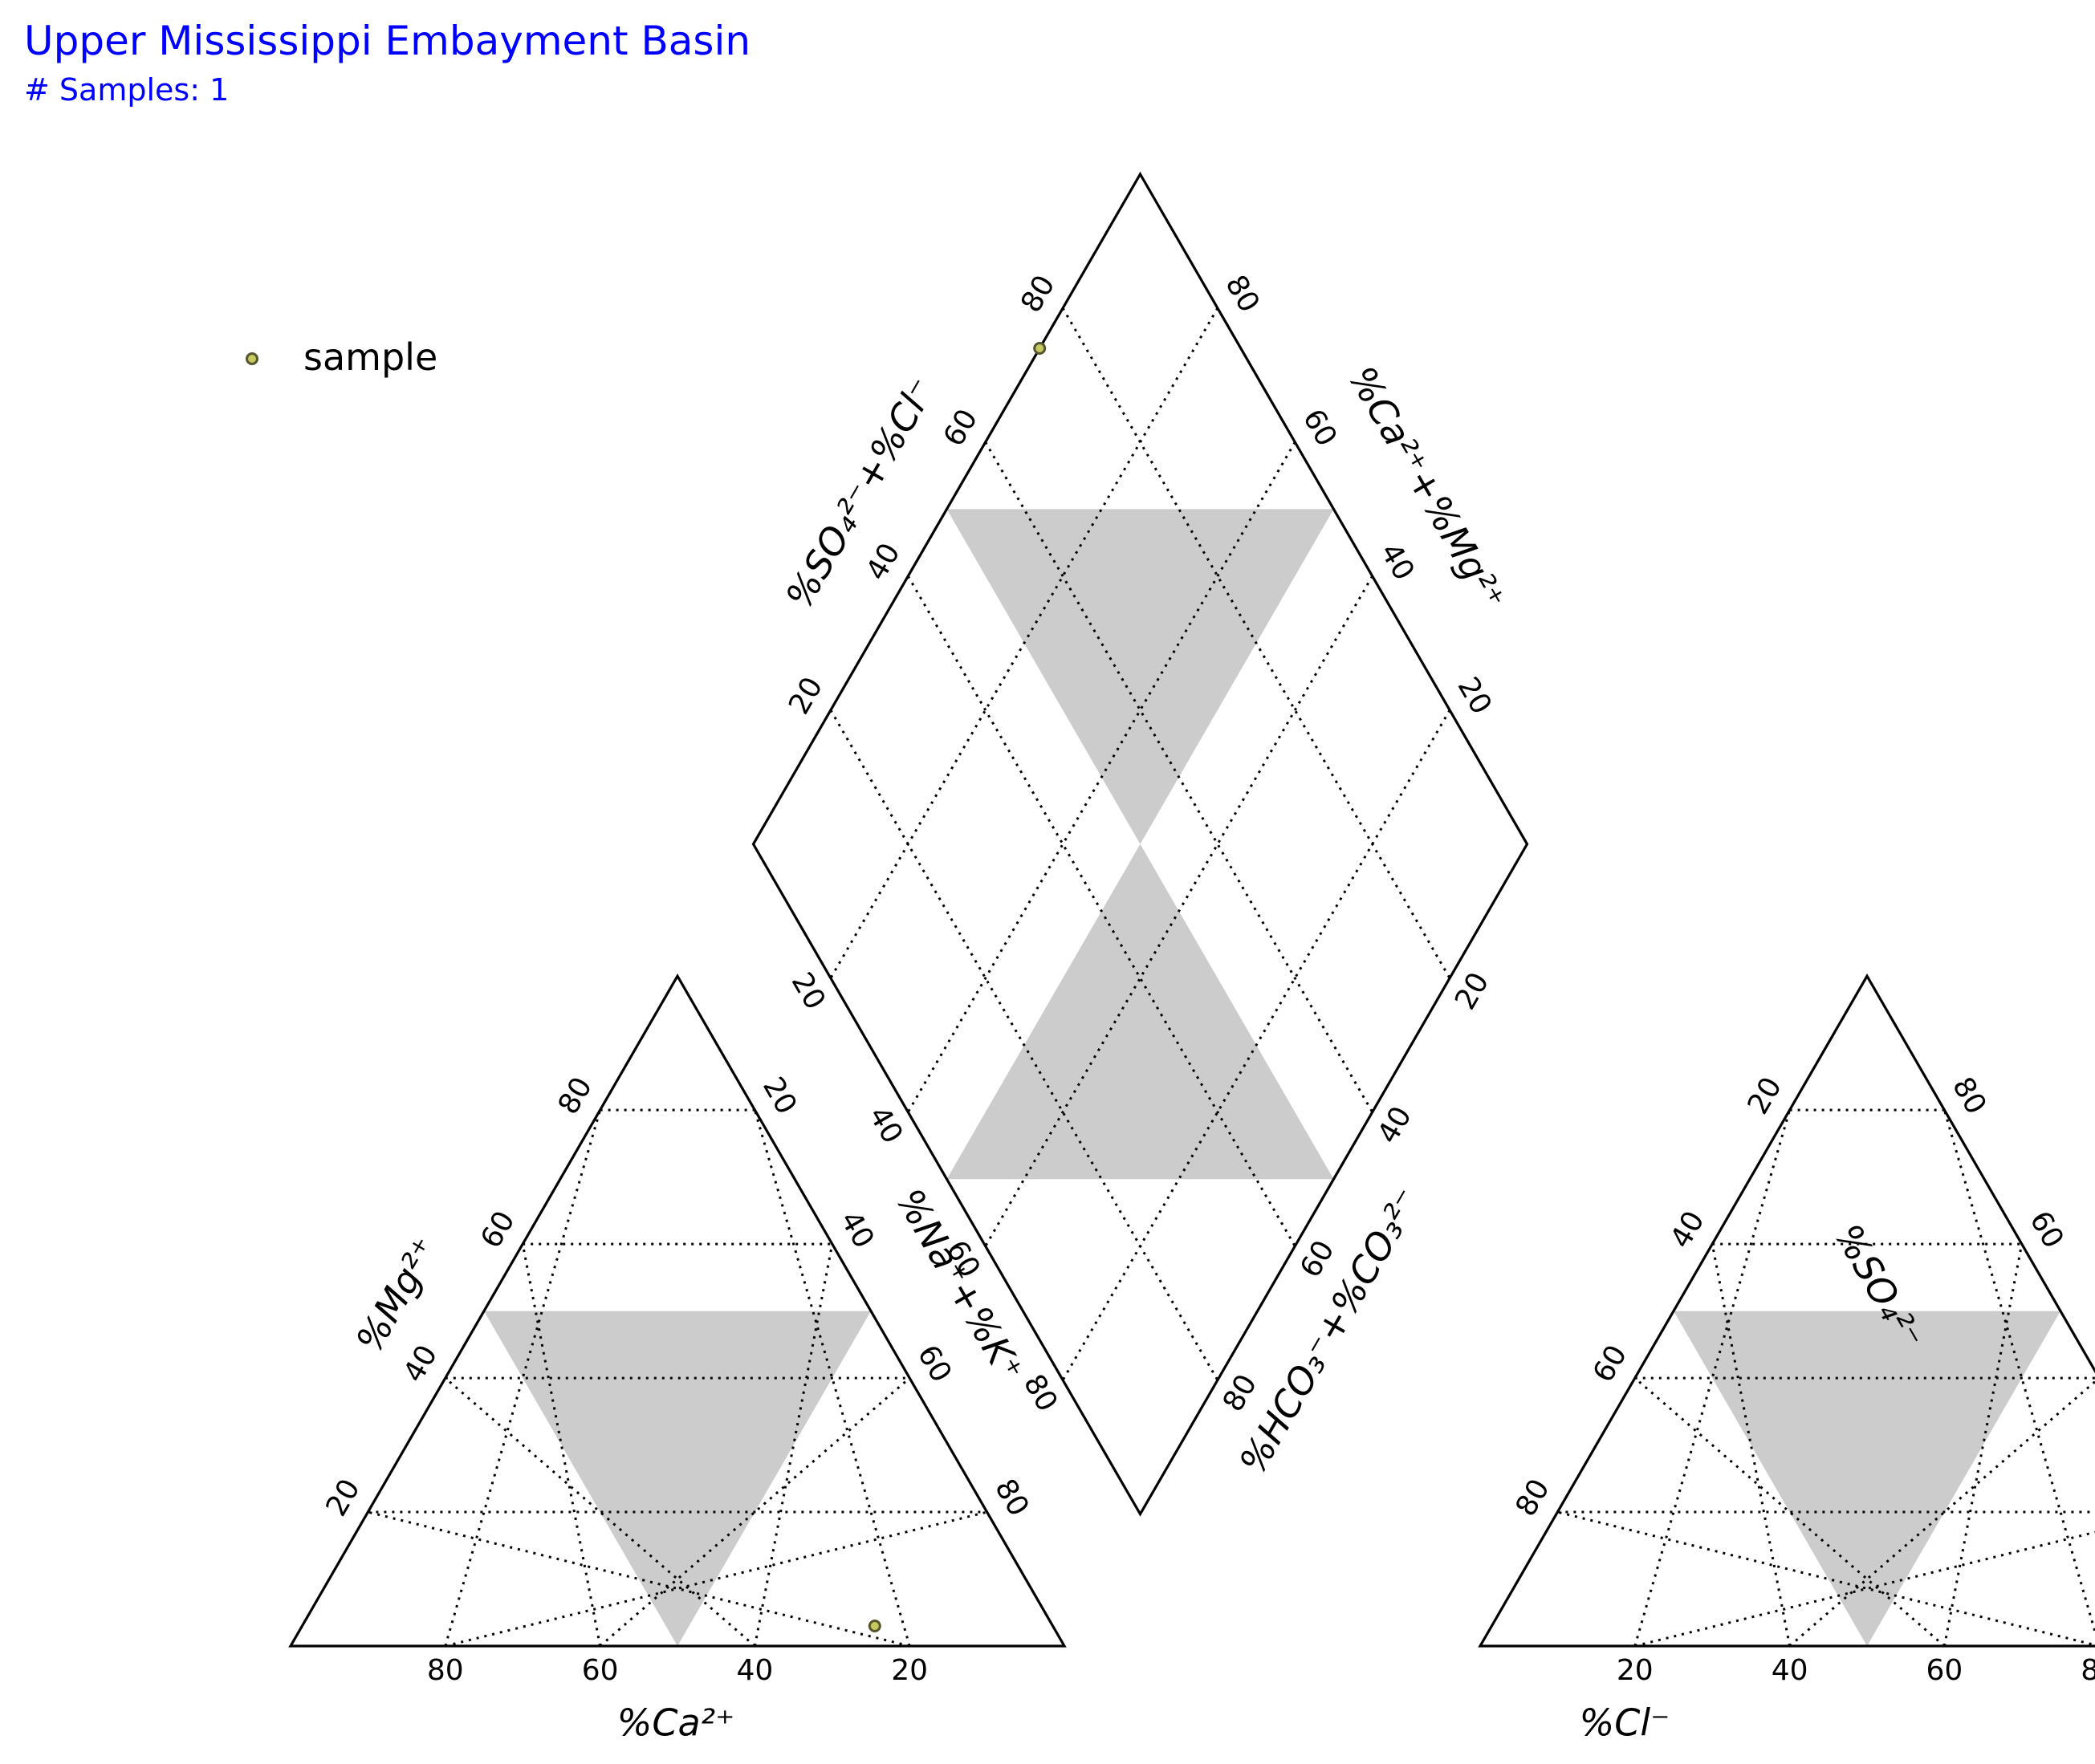 The height and width of the screenshot is (1764, 2095). What do you see at coordinates (1396, 562) in the screenshot?
I see `diamond-ur-tick: 40` at bounding box center [1396, 562].